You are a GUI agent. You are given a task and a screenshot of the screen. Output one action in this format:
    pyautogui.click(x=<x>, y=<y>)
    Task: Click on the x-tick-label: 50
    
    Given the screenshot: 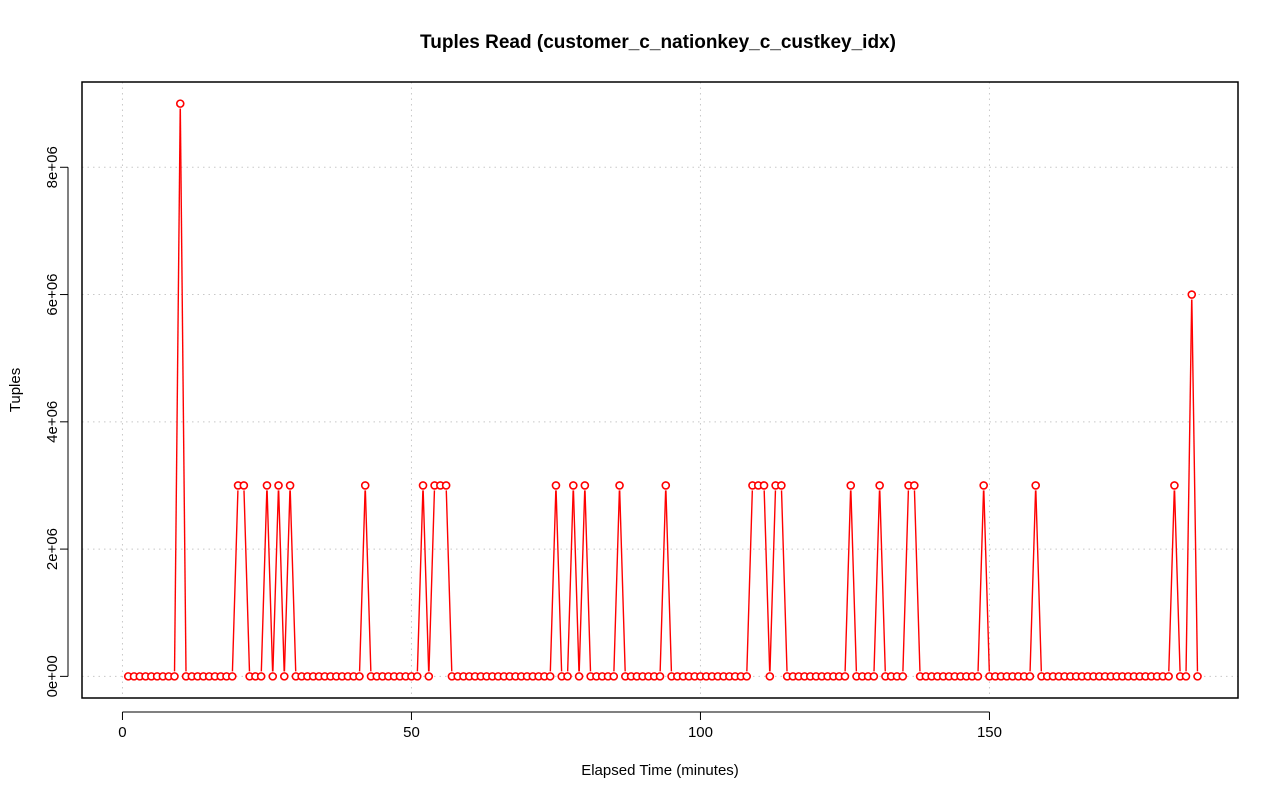 What is the action you would take?
    pyautogui.click(x=411, y=732)
    